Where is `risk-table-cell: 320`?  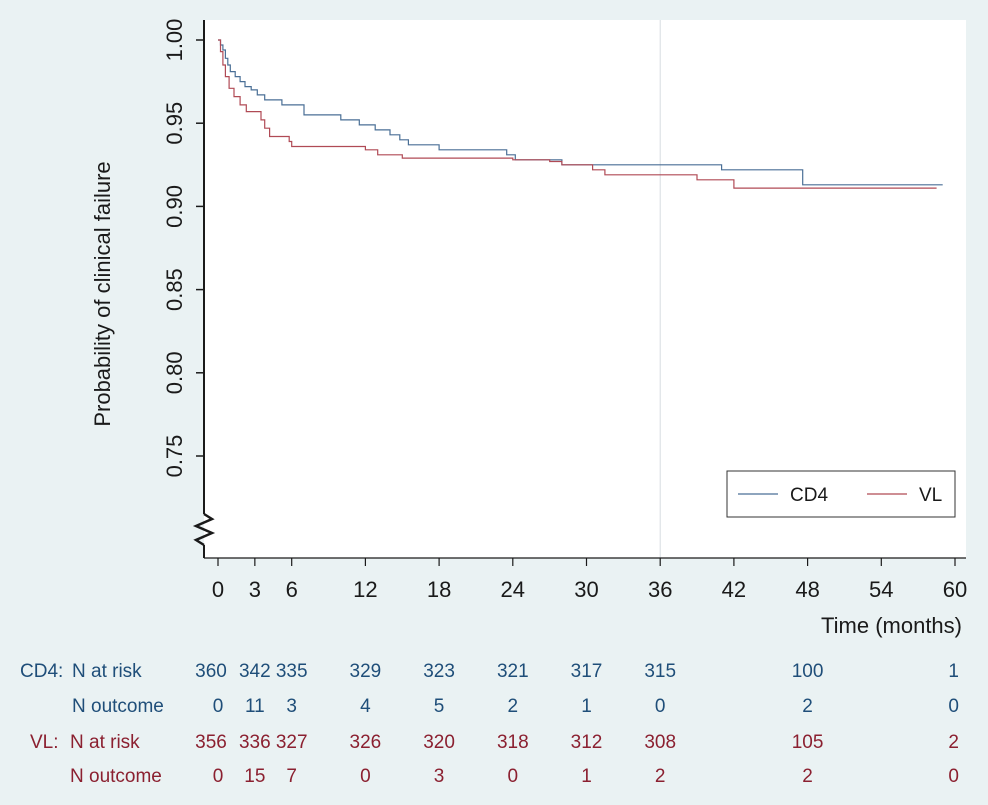
risk-table-cell: 320 is located at coordinates (439, 742).